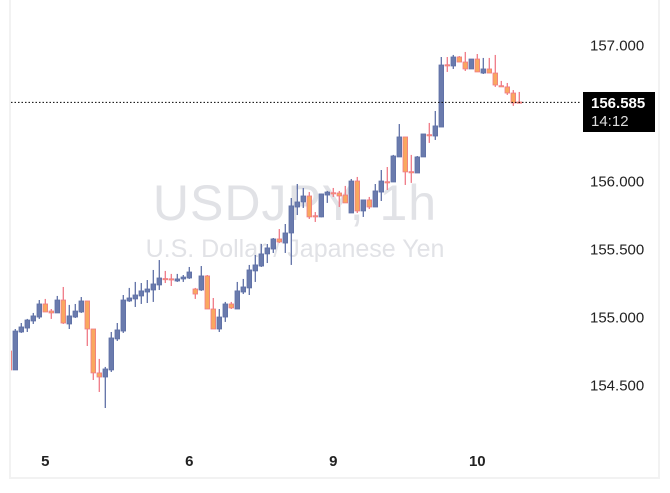 Image resolution: width=670 pixels, height=493 pixels. Describe the element at coordinates (619, 112) in the screenshot. I see `current-price-label: 156.585 14:12` at that location.